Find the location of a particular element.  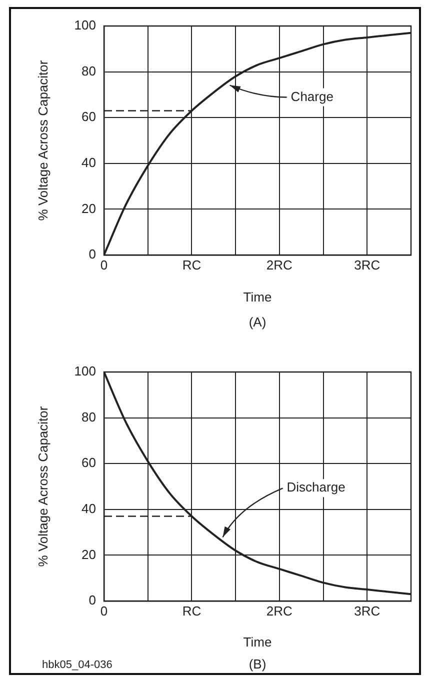

text: (A) is located at coordinates (257, 322).